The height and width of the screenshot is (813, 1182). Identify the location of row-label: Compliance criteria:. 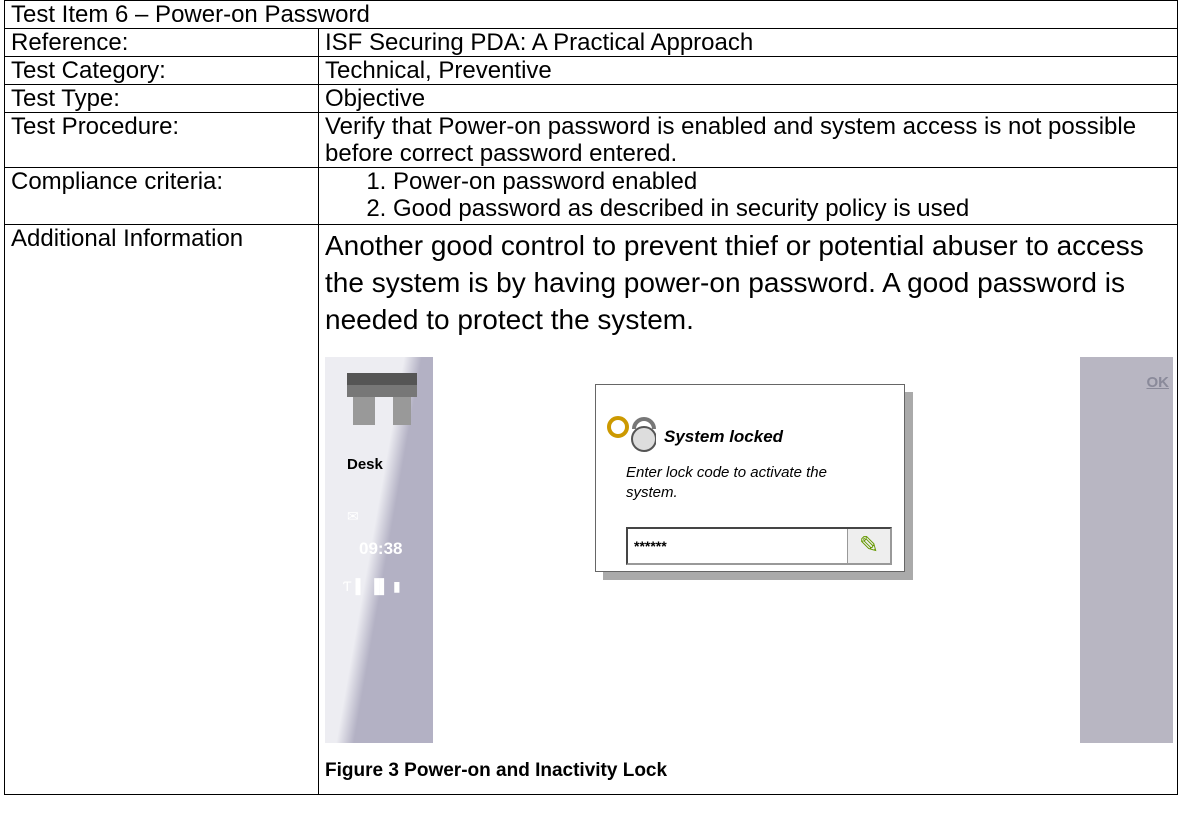
(161, 196).